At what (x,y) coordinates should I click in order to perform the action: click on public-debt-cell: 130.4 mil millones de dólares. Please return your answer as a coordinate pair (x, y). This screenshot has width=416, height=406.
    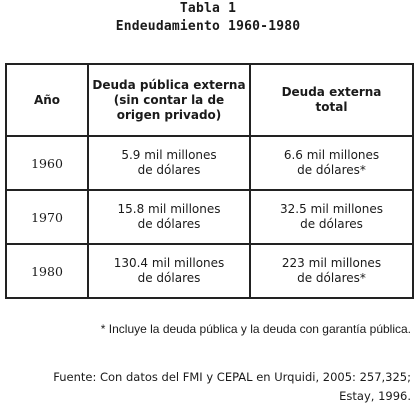
    Looking at the image, I should click on (169, 271).